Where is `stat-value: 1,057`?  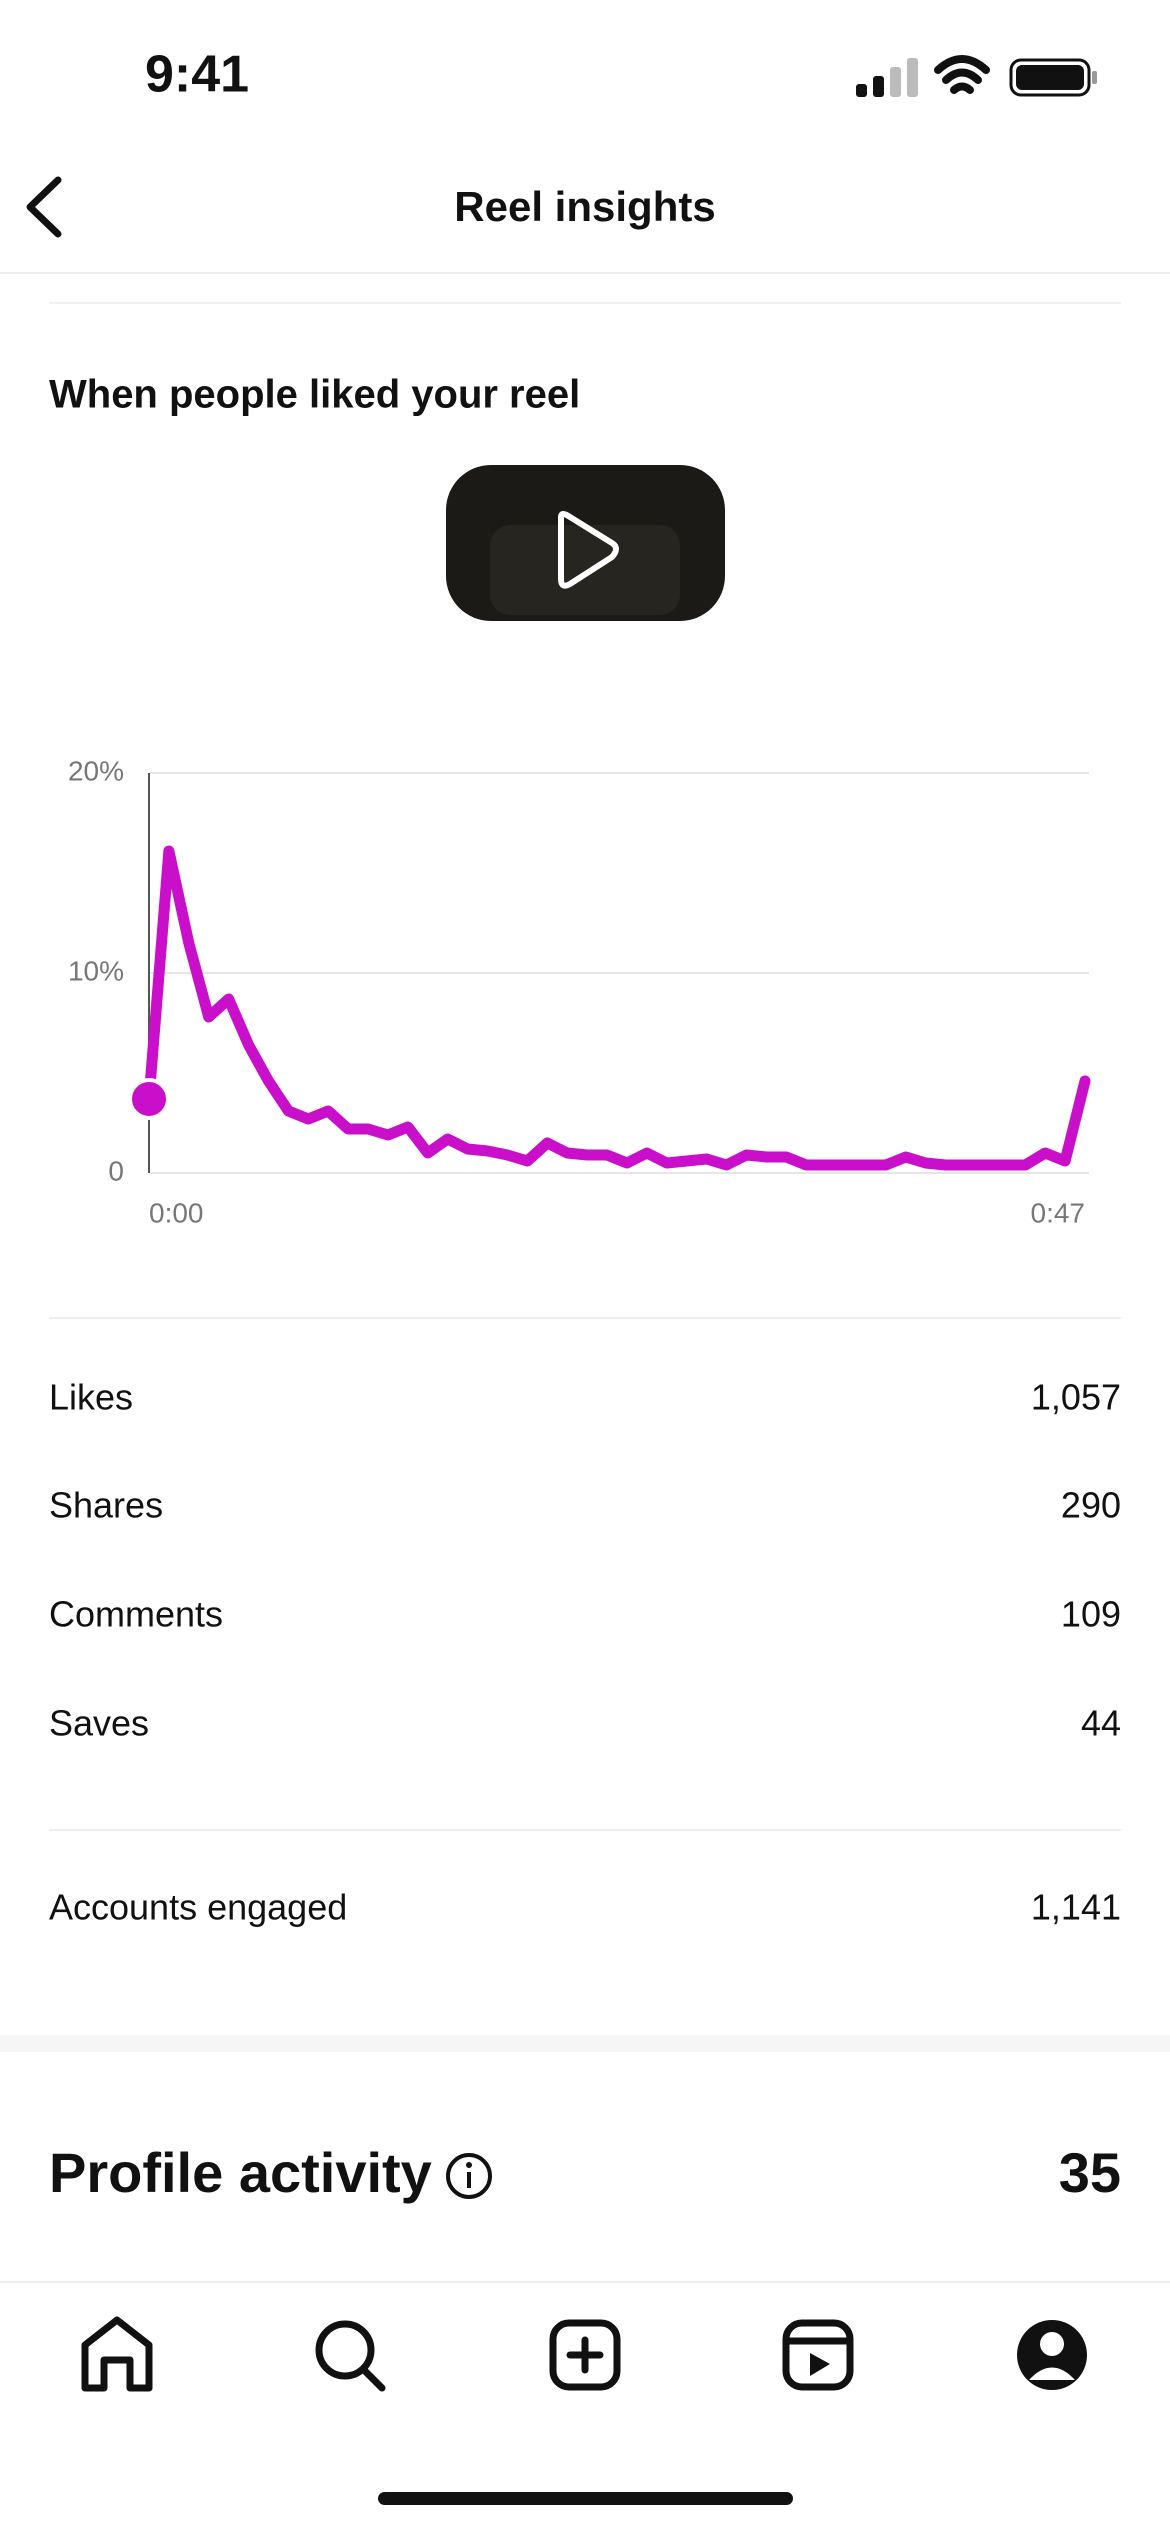
stat-value: 1,057 is located at coordinates (1076, 1397).